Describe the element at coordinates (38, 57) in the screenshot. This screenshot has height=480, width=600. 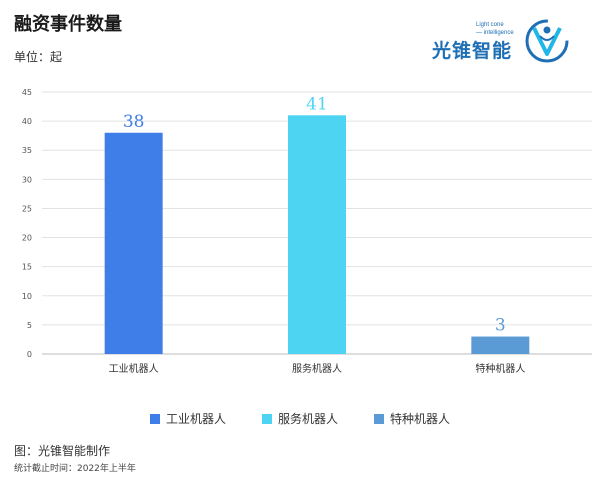
I see `unit-label: 单位：起` at that location.